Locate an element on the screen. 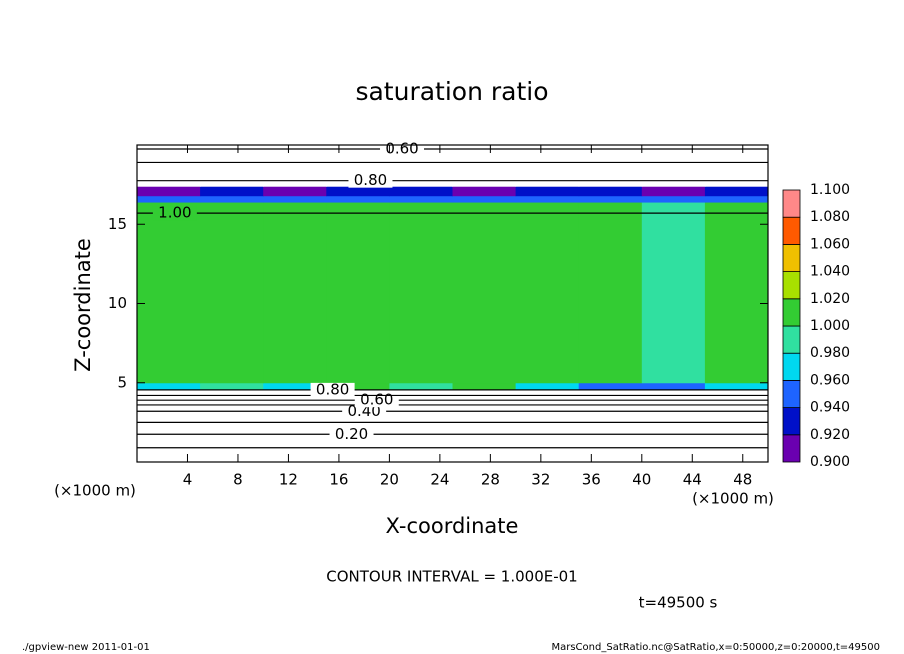 This screenshot has height=654, width=904. x-tick-label: 20 is located at coordinates (389, 480).